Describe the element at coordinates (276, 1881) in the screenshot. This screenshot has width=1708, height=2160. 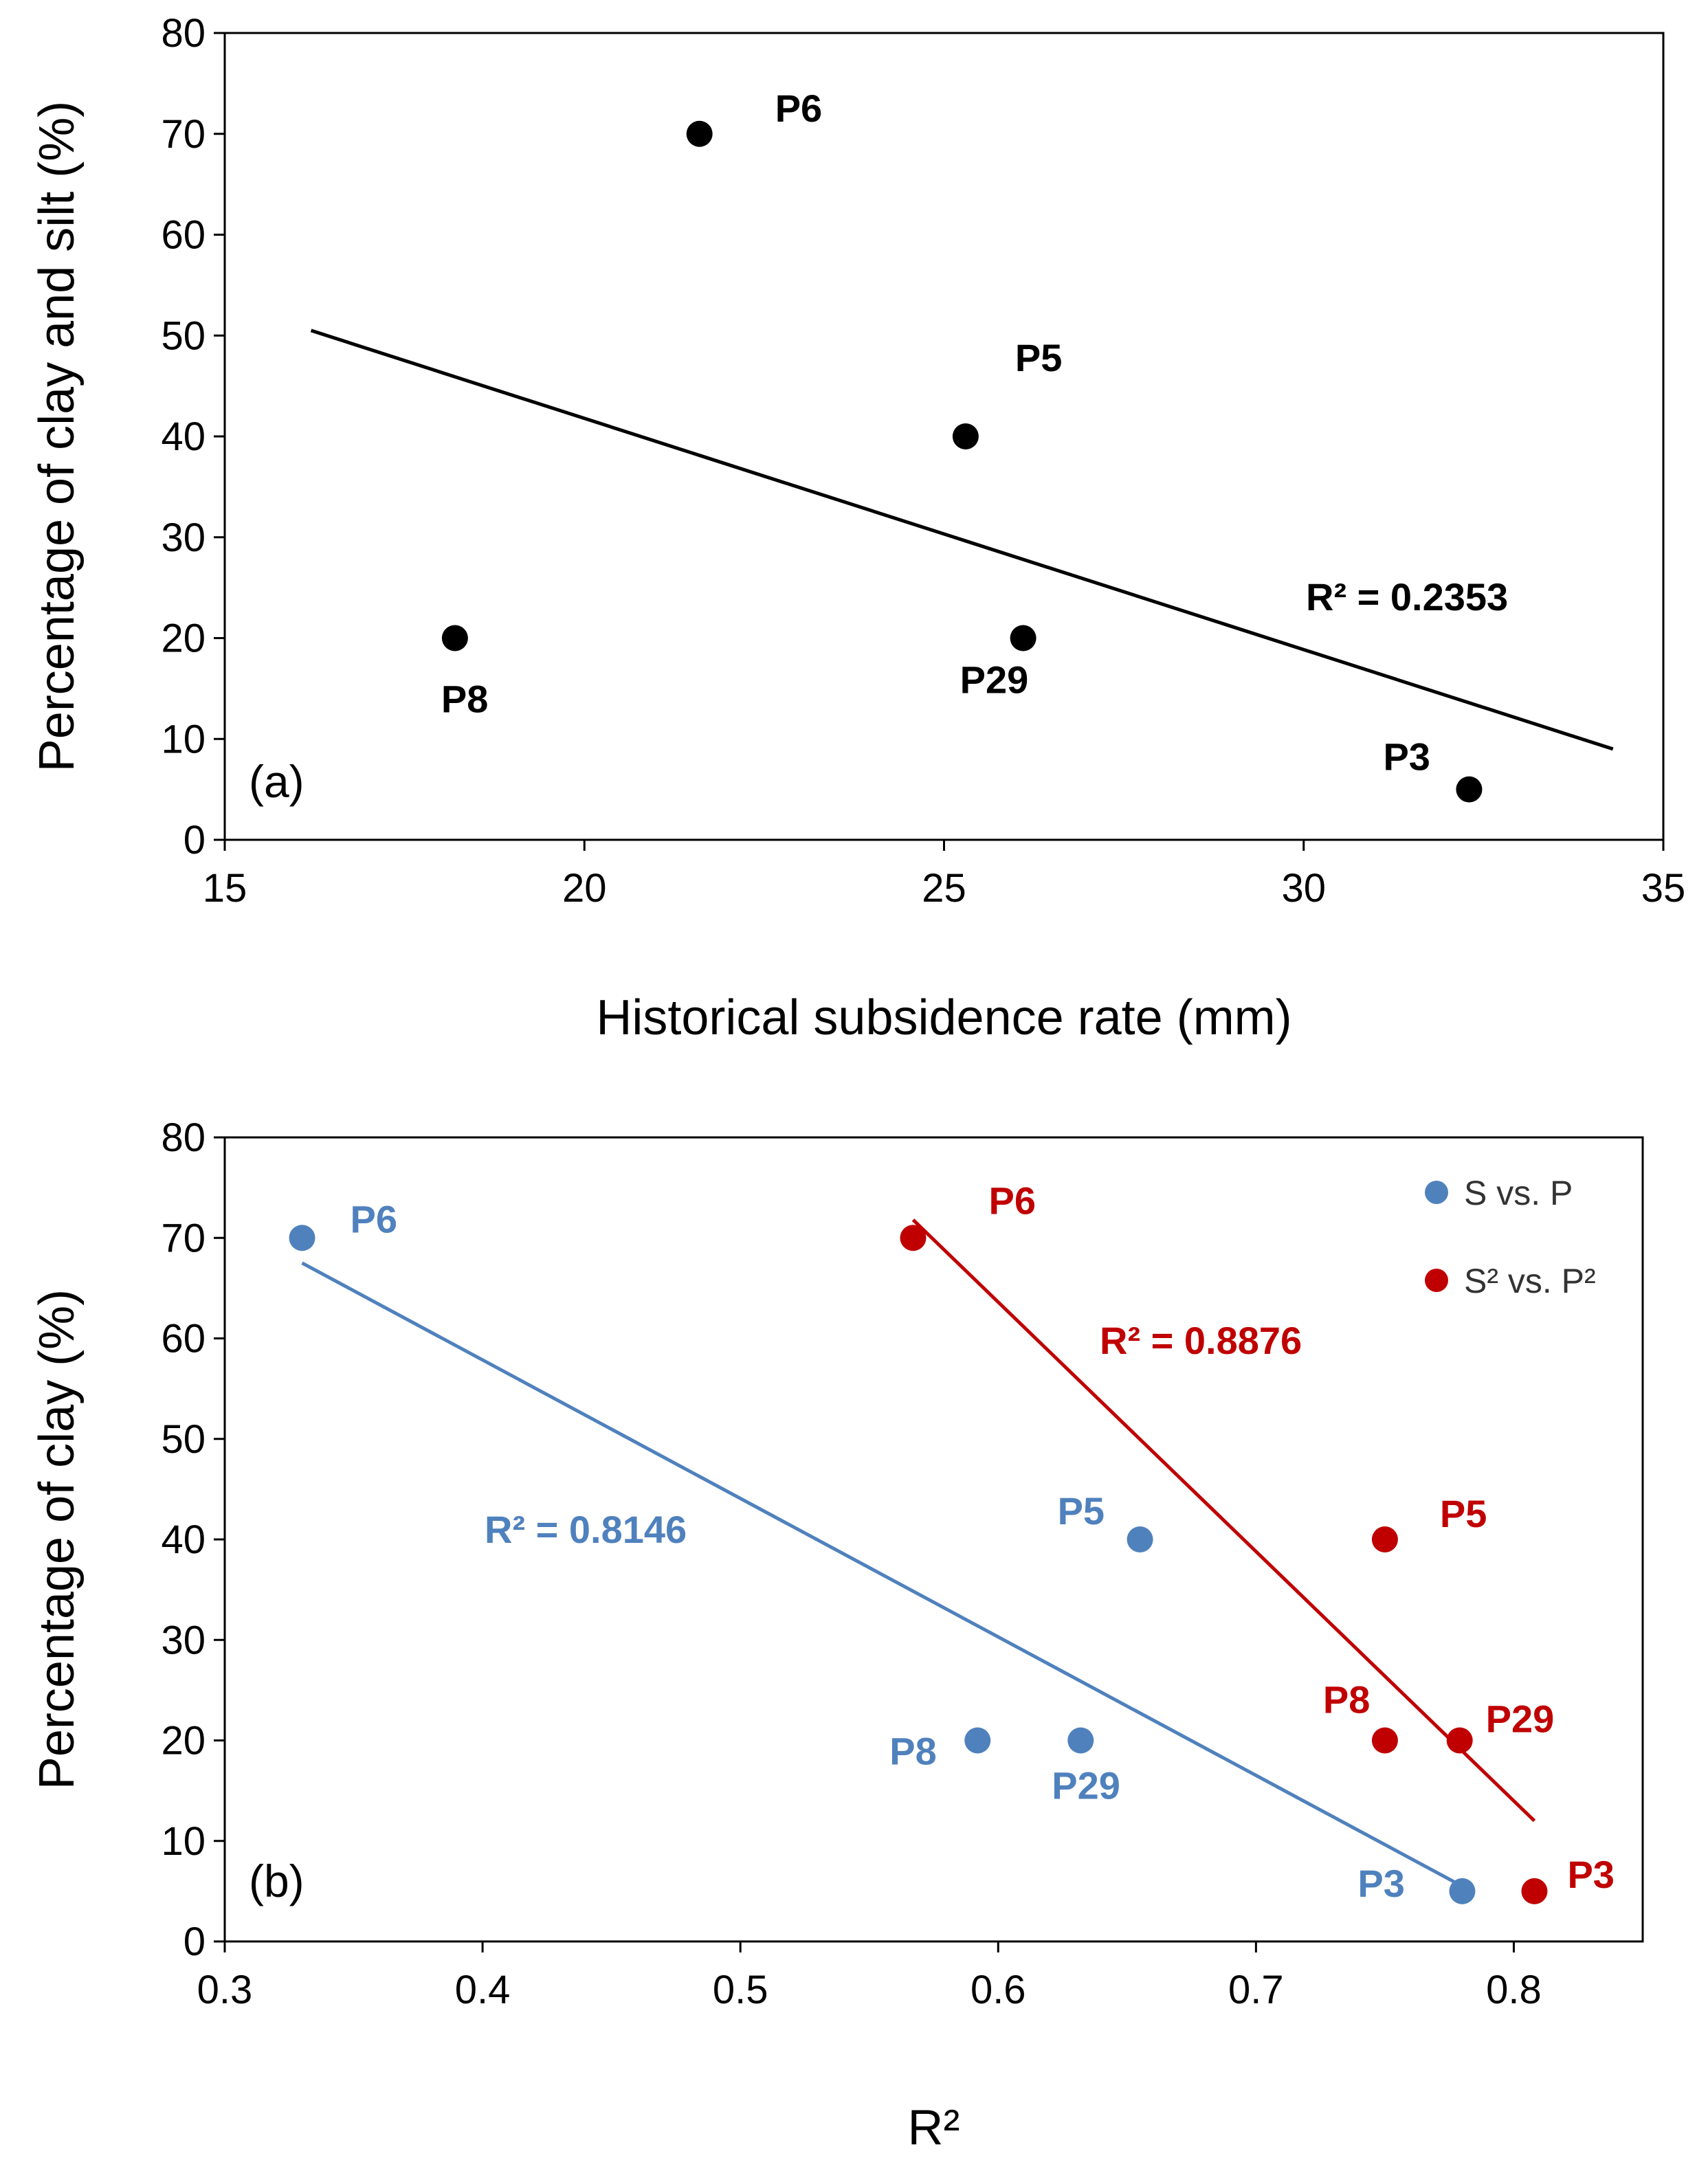
I see `panel-label: (b)` at that location.